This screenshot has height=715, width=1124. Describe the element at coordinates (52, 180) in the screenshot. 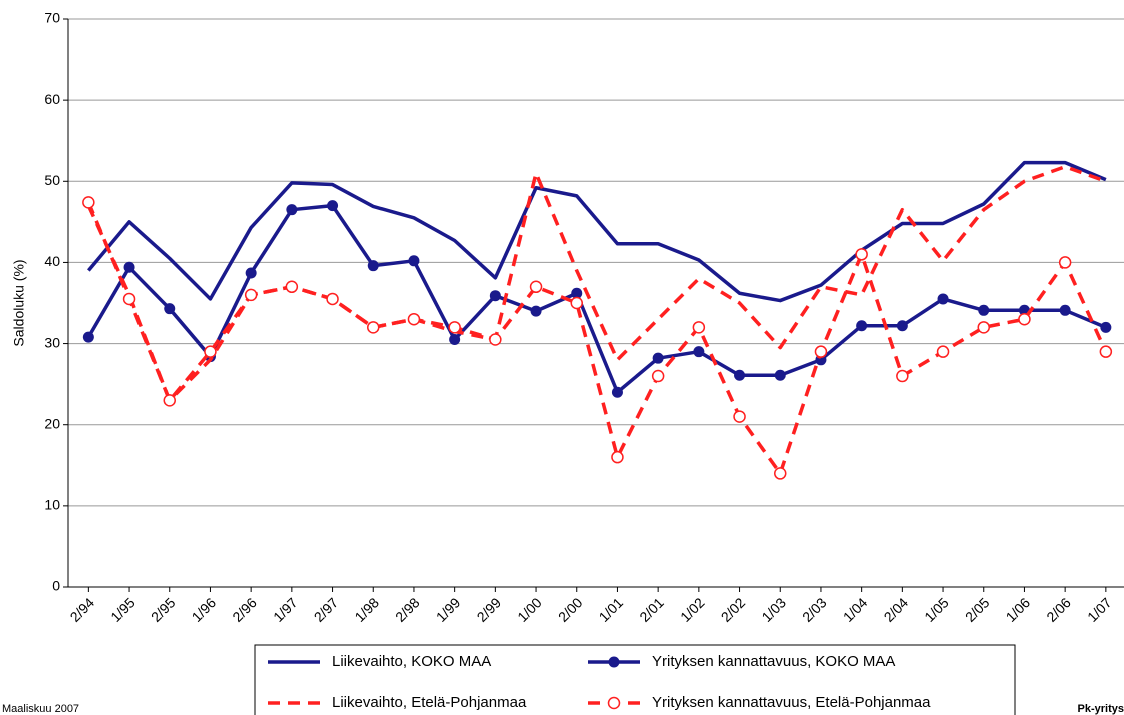

I see `y-tick-label: 50` at that location.